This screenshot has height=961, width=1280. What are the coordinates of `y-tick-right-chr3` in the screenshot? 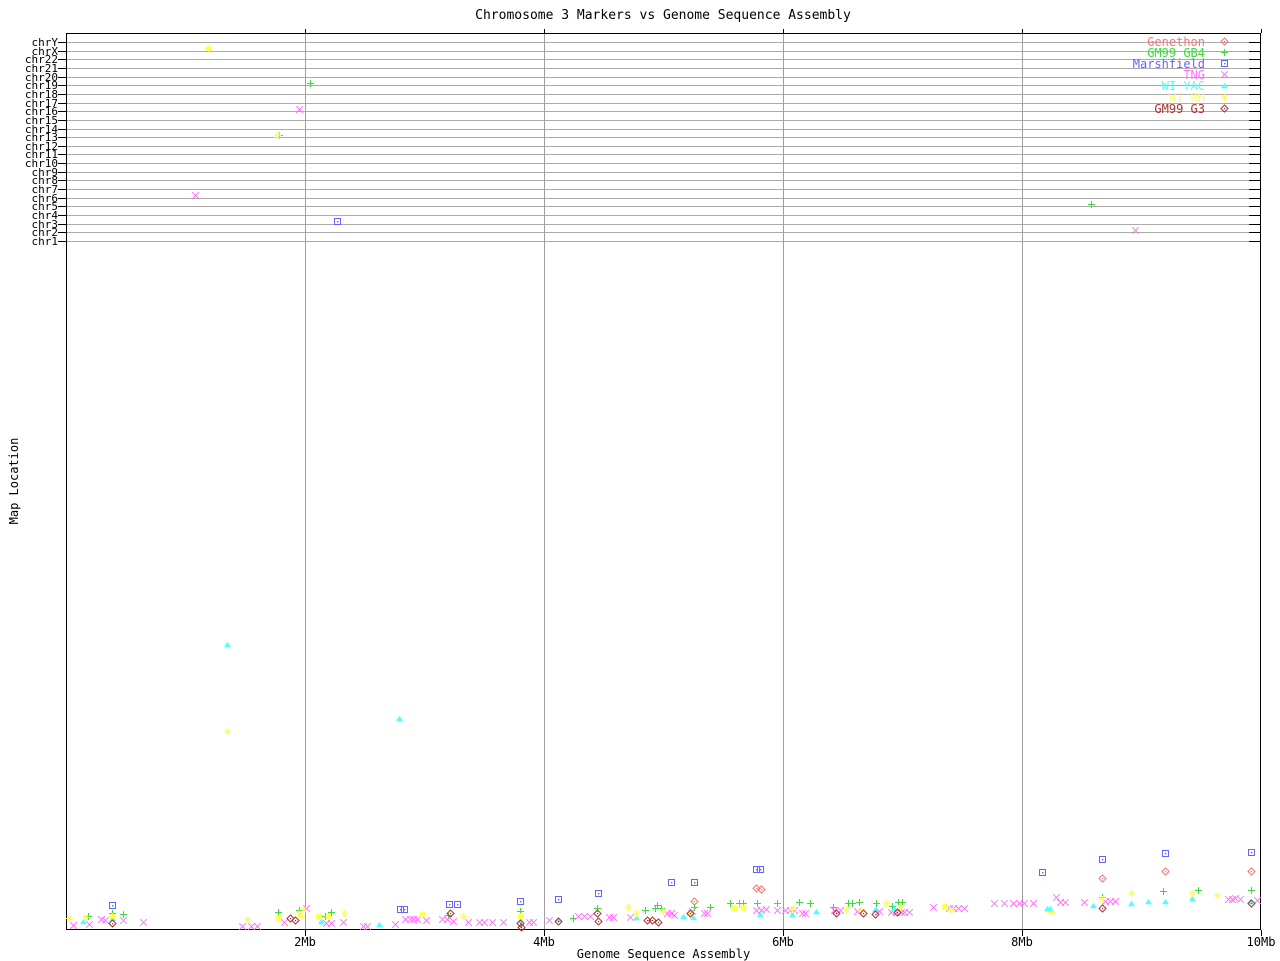 It's located at (1255, 224).